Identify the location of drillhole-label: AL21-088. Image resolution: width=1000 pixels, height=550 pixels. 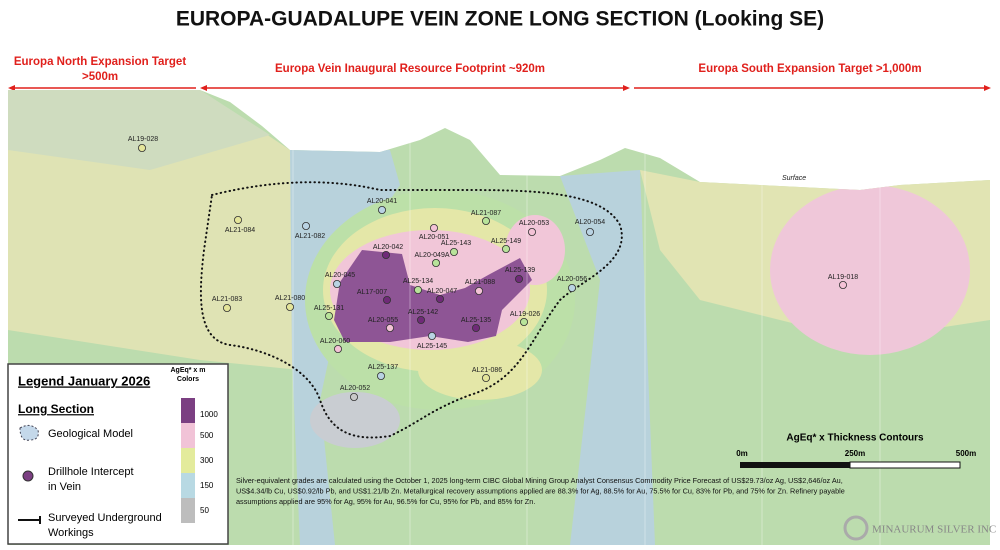
(480, 282).